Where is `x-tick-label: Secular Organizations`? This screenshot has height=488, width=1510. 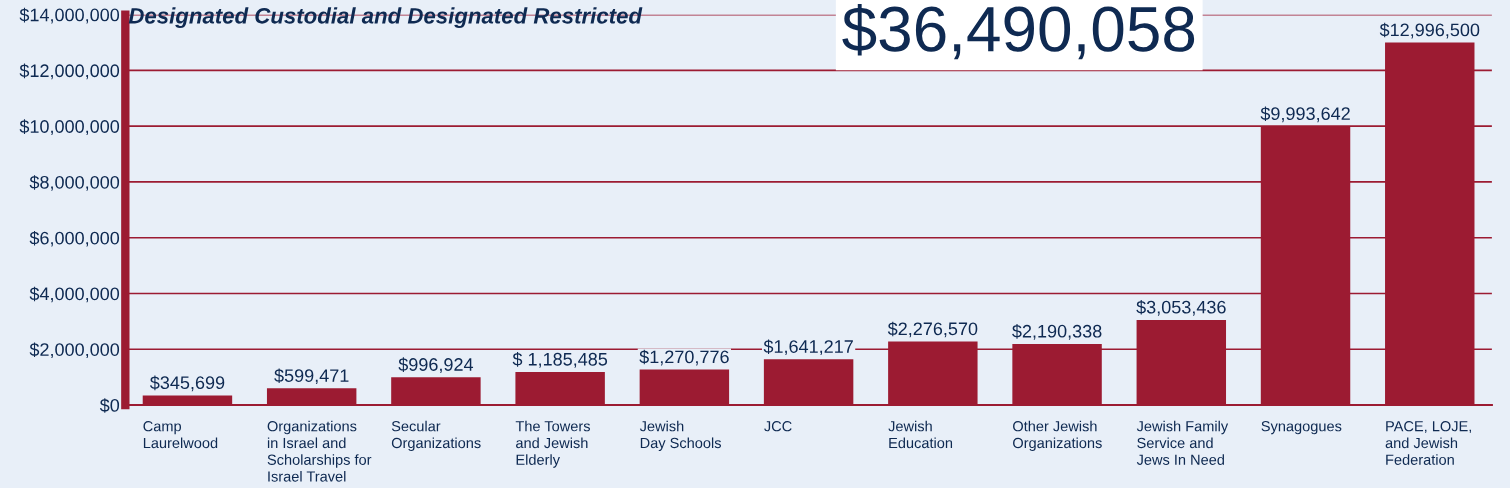
x-tick-label: Secular Organizations is located at coordinates (436, 436).